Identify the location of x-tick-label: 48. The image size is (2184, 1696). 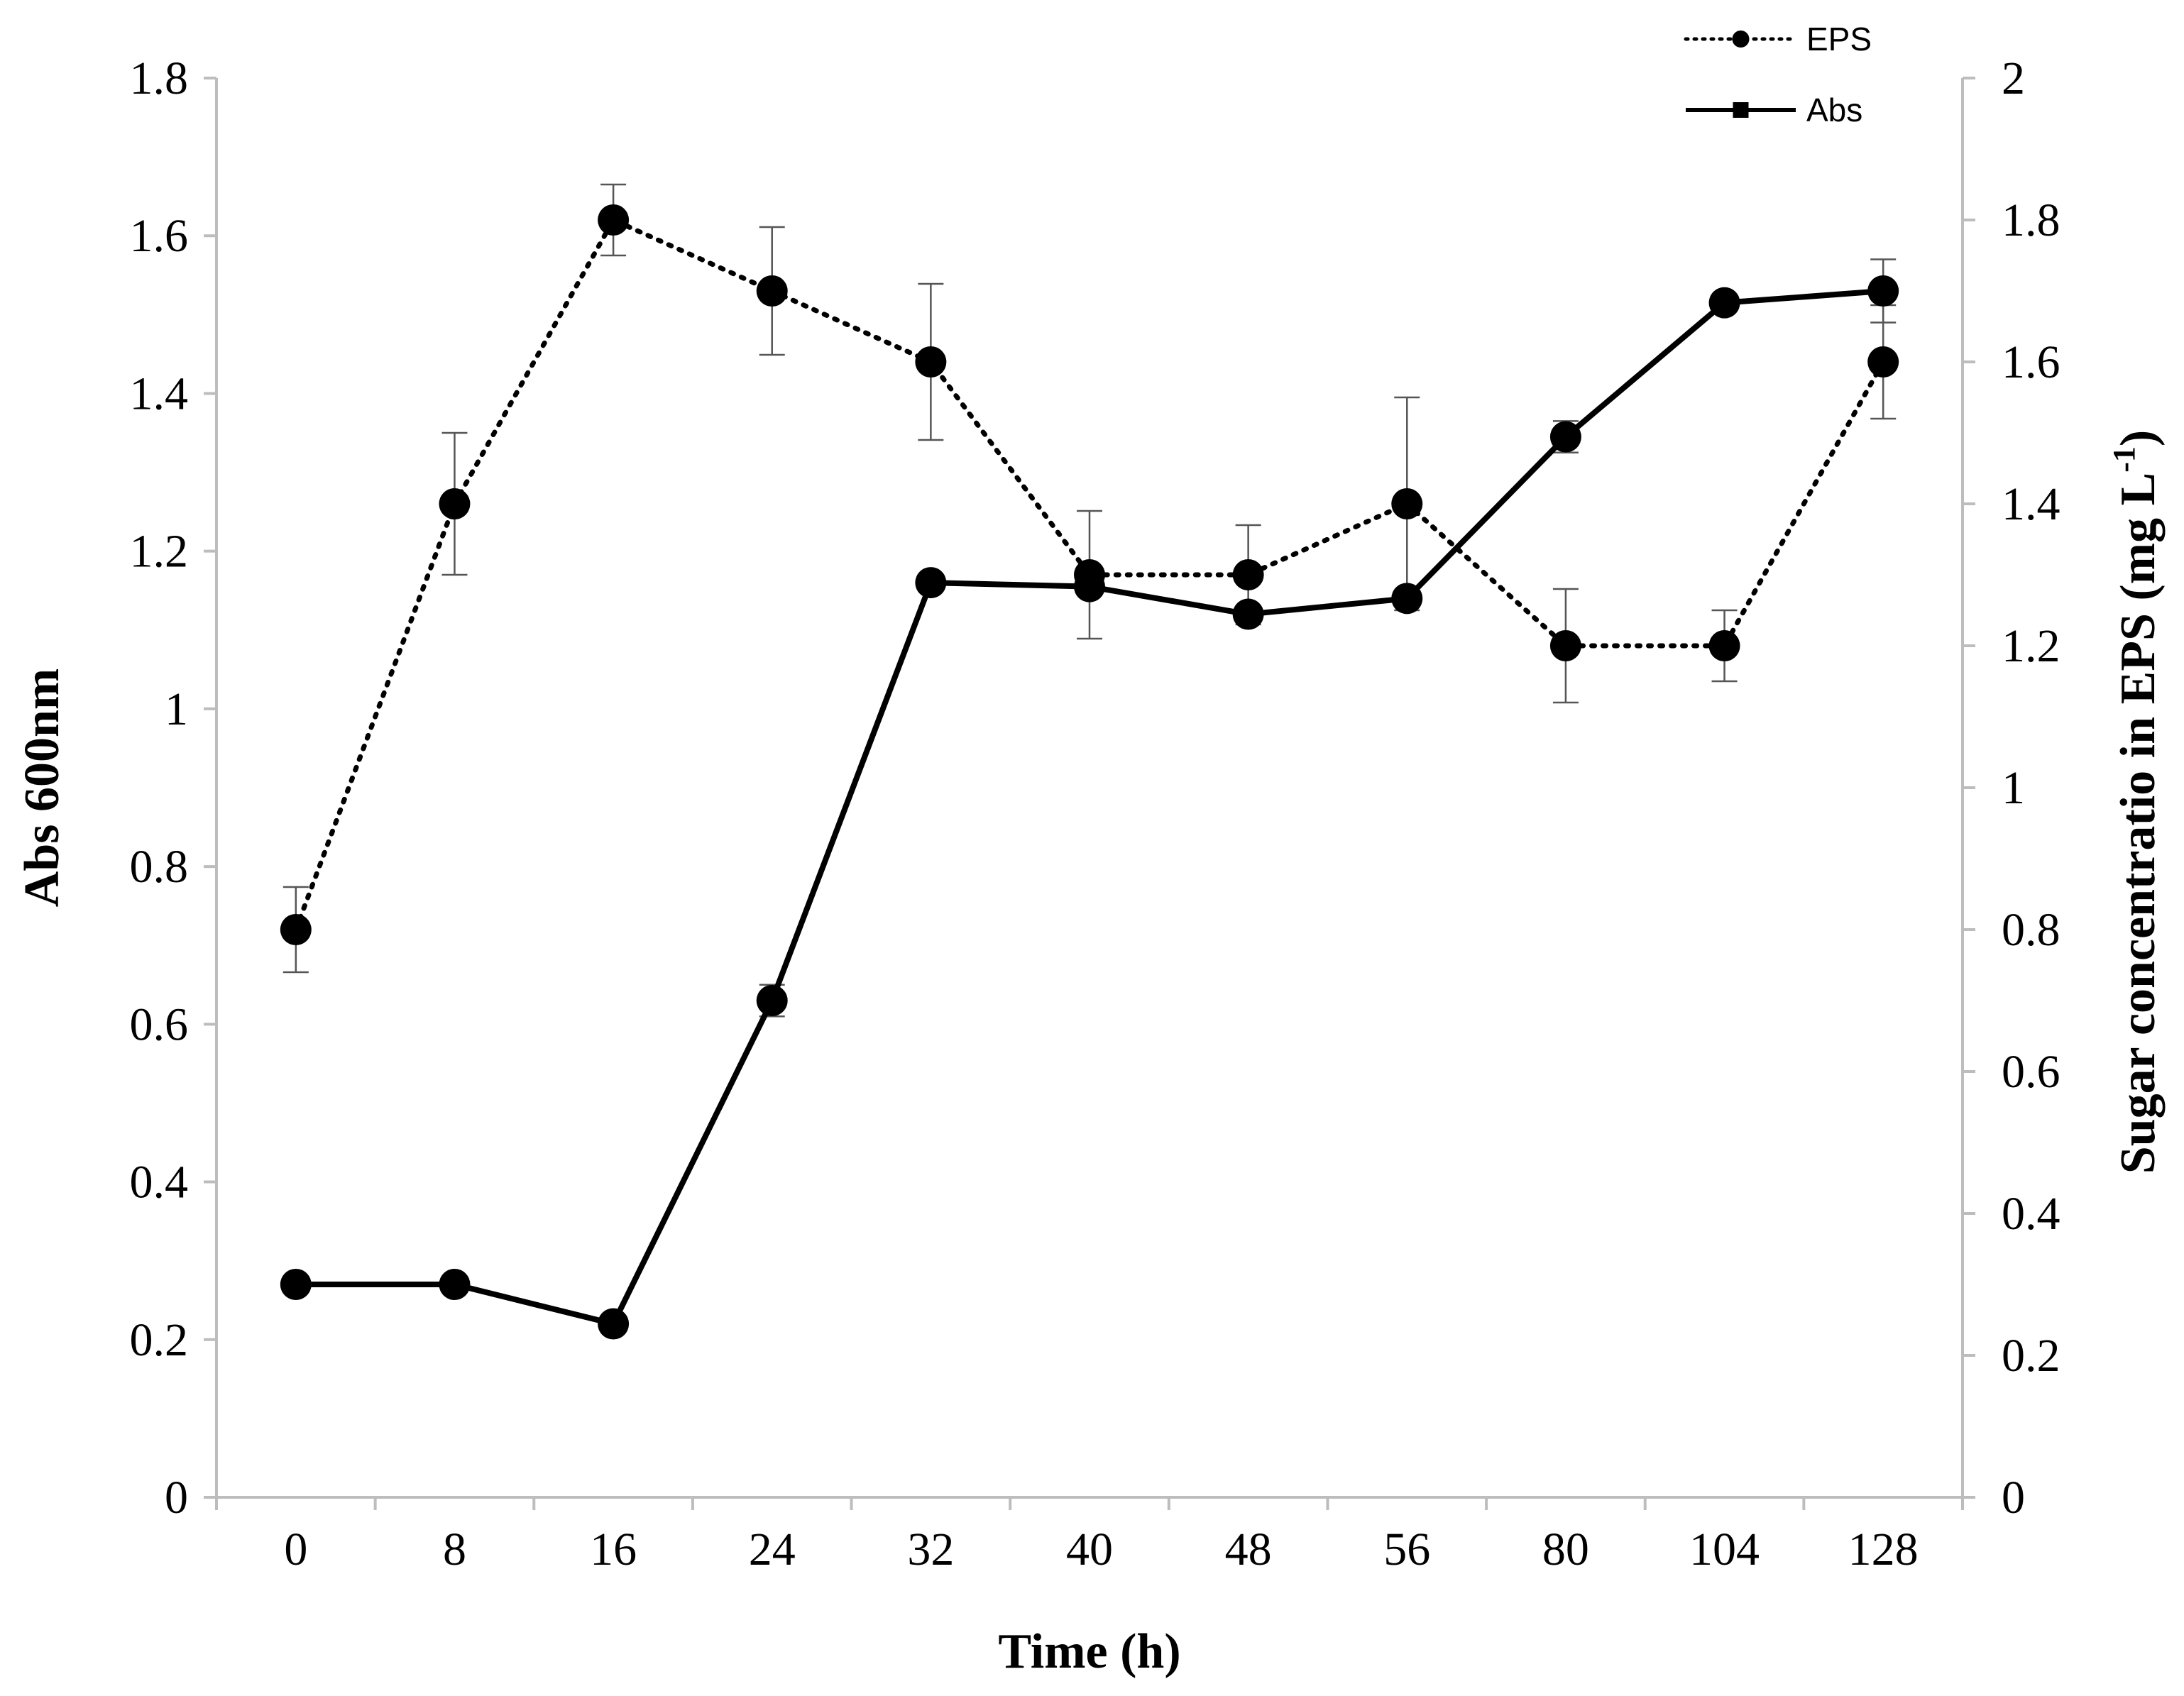
(1249, 1549).